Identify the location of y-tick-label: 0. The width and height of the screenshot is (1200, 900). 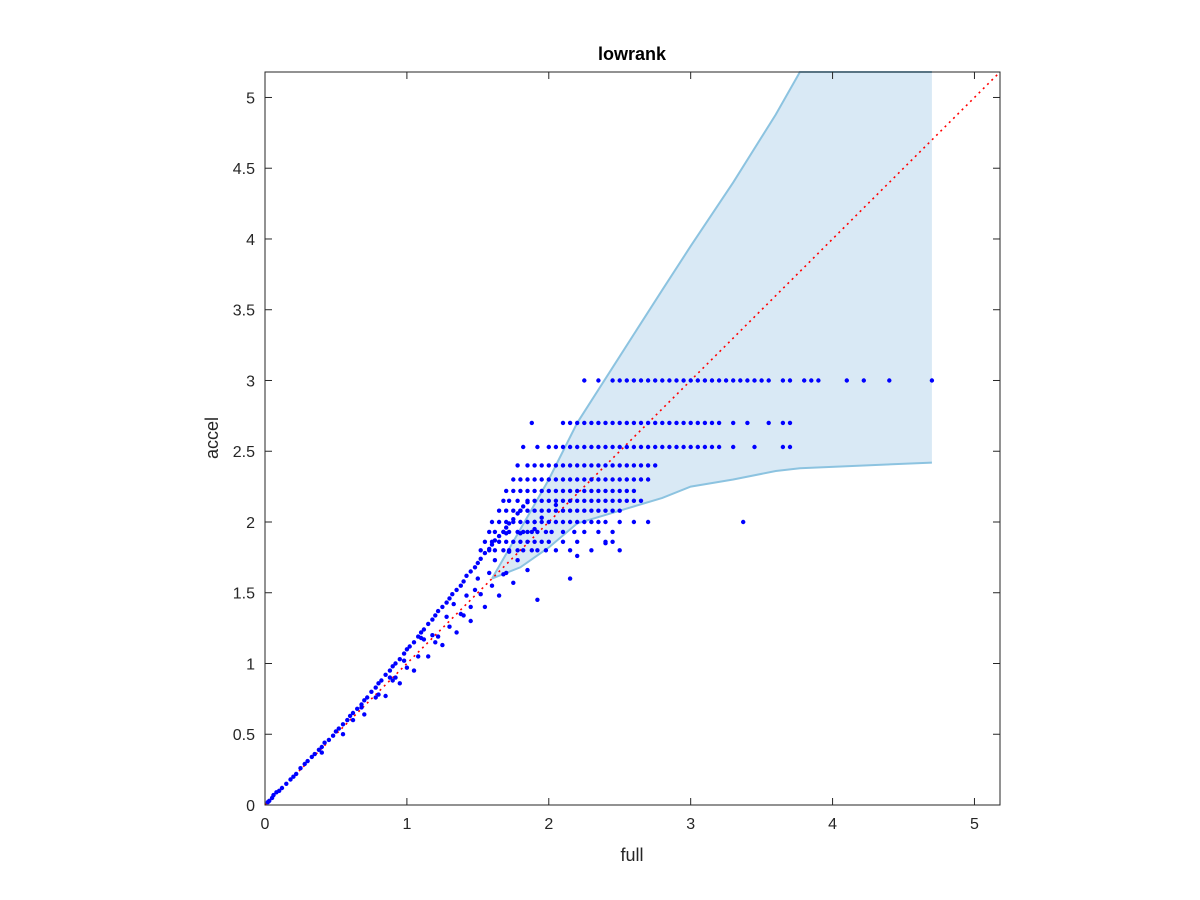
(250, 806).